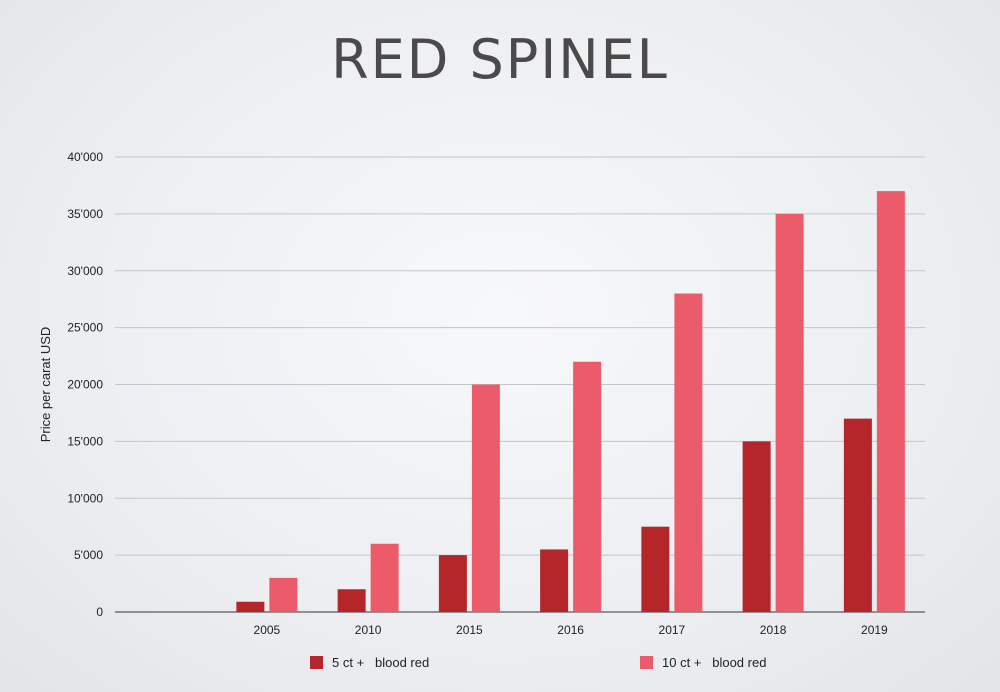 The image size is (1000, 692). Describe the element at coordinates (99, 612) in the screenshot. I see `y-tick-label: 0` at that location.